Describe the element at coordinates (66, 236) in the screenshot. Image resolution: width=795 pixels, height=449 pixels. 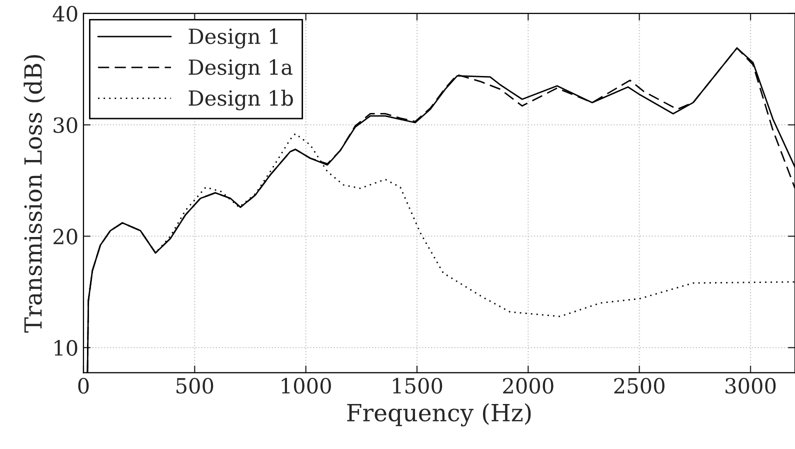
I see `y-tick-label: 20` at that location.